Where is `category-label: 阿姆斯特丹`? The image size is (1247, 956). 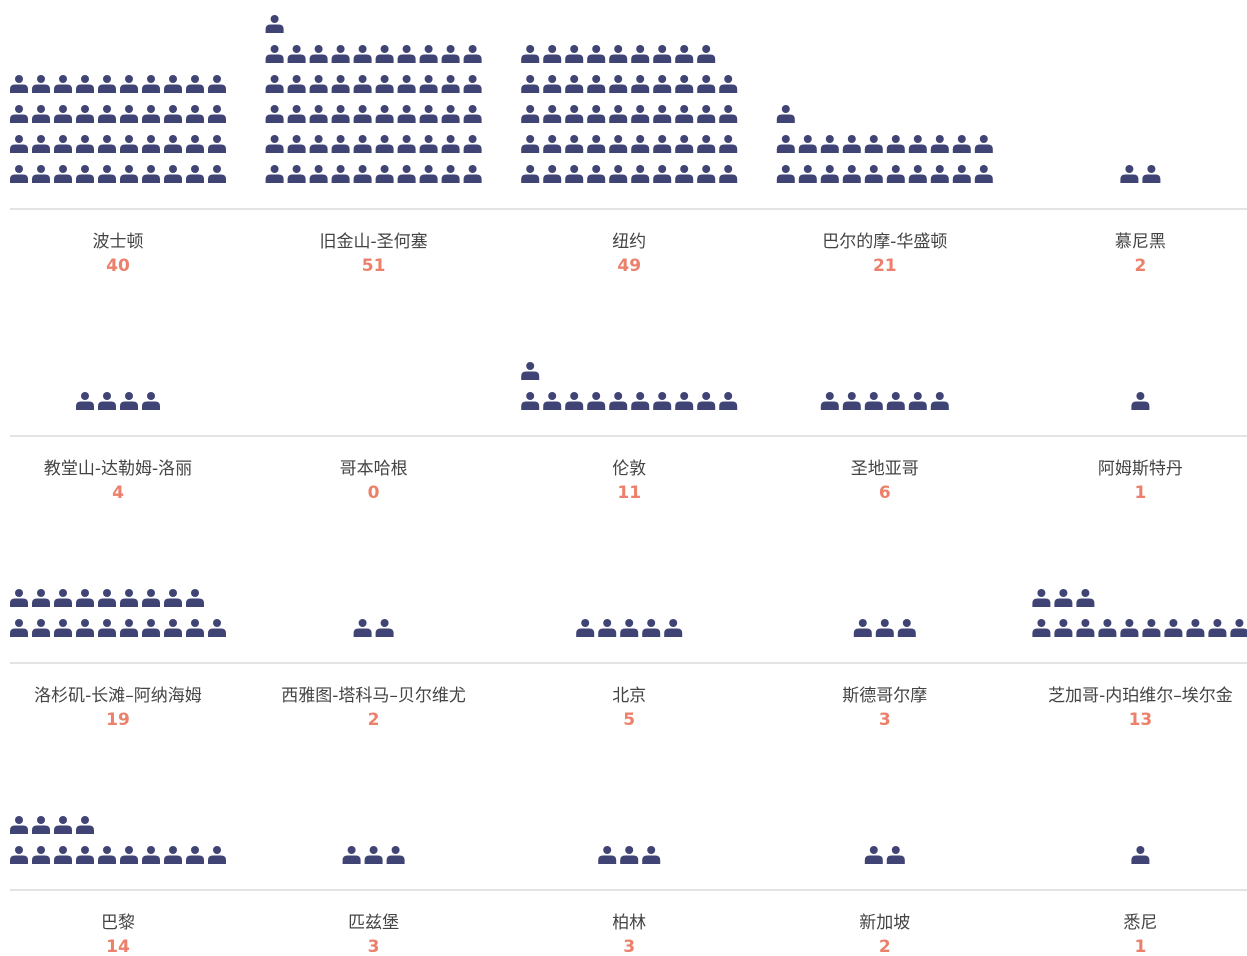 category-label: 阿姆斯特丹 is located at coordinates (1140, 469).